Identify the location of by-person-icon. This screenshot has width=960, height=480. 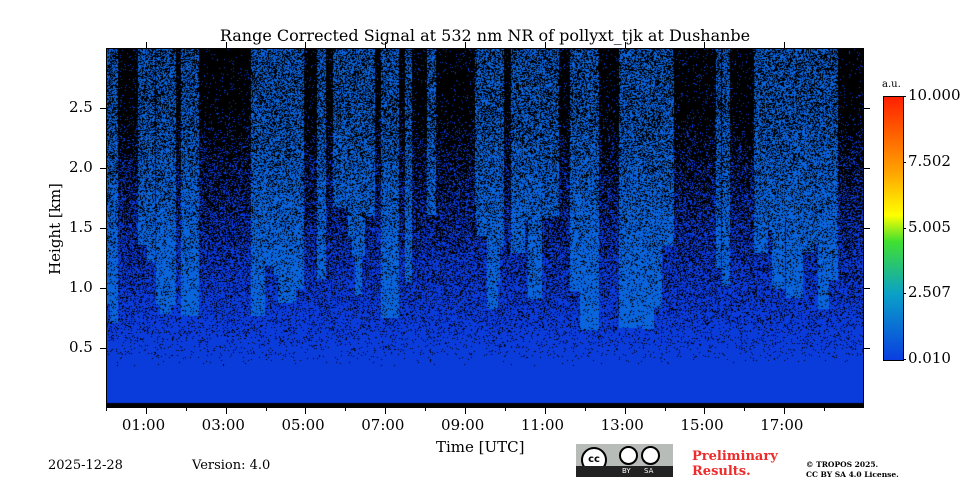
(628, 455).